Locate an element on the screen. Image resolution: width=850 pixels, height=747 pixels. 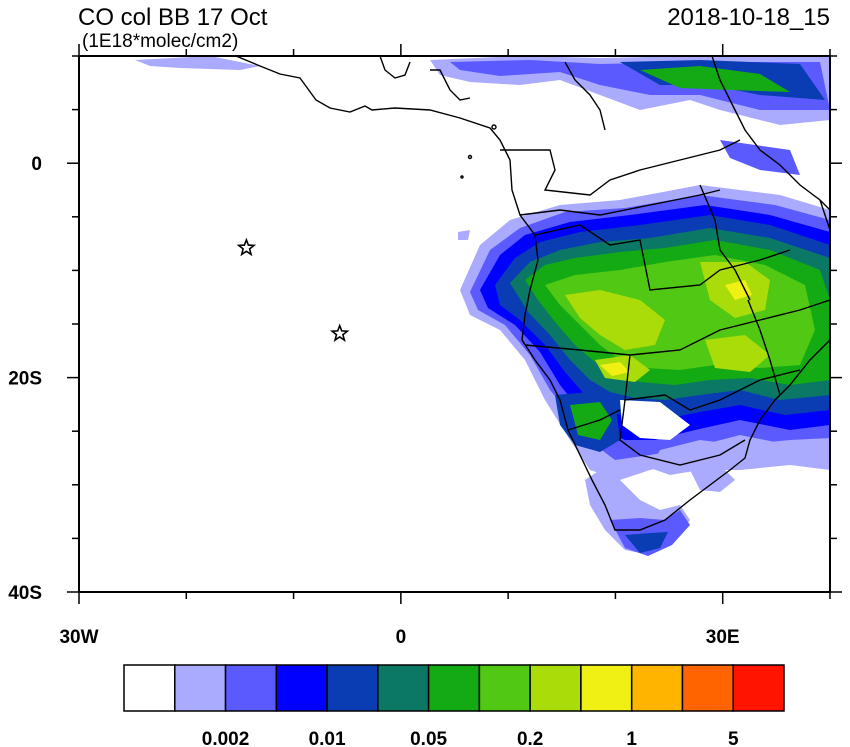
x-tick-label: 0 is located at coordinates (401, 637).